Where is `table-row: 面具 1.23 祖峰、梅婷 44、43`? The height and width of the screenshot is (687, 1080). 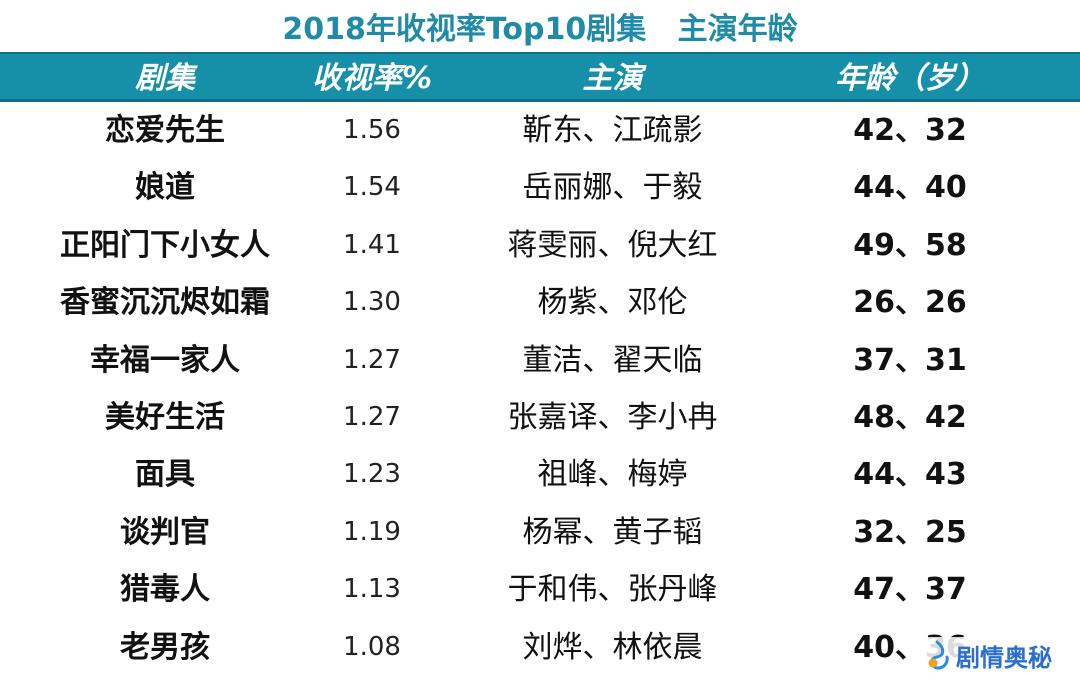
table-row: 面具 1.23 祖峰、梅婷 44、43 is located at coordinates (540, 474).